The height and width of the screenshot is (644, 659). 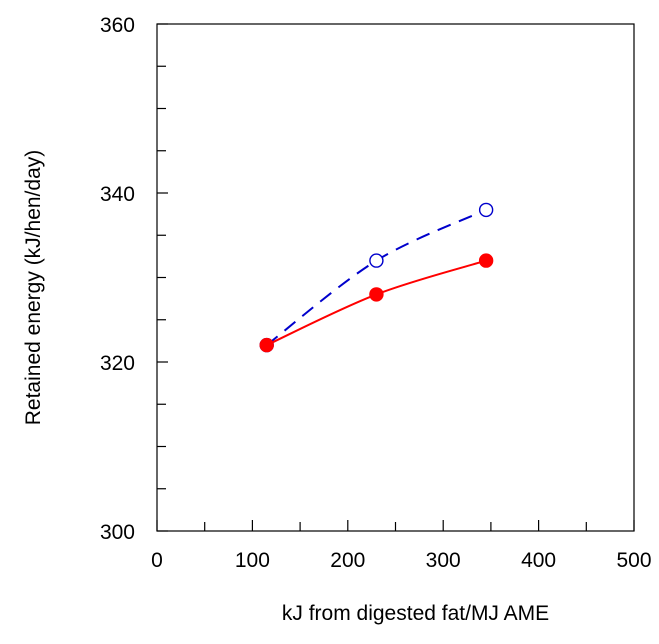 I want to click on x-tick-label: 500, so click(x=633, y=560).